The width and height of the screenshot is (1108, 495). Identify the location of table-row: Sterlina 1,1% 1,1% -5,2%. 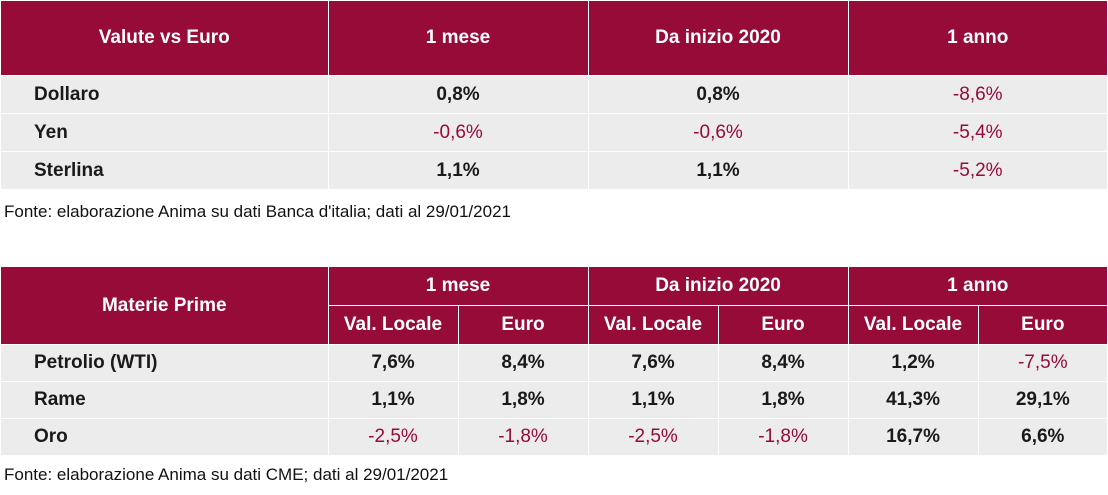
(554, 170).